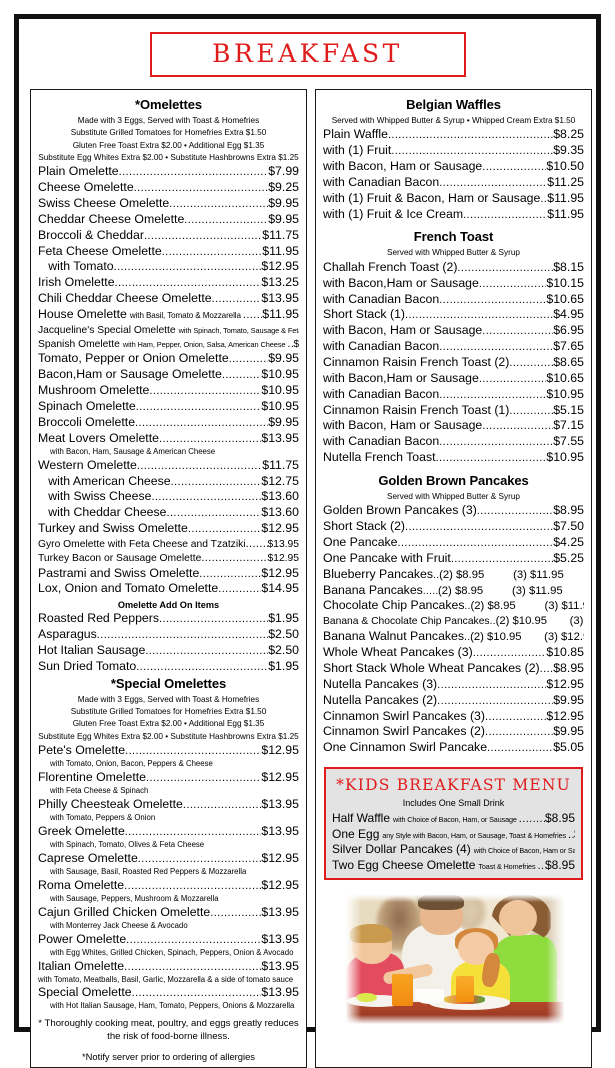 Image resolution: width=615 pixels, height=1068 pixels. What do you see at coordinates (76, 282) in the screenshot?
I see `menu-item-name: Irish Omelette` at bounding box center [76, 282].